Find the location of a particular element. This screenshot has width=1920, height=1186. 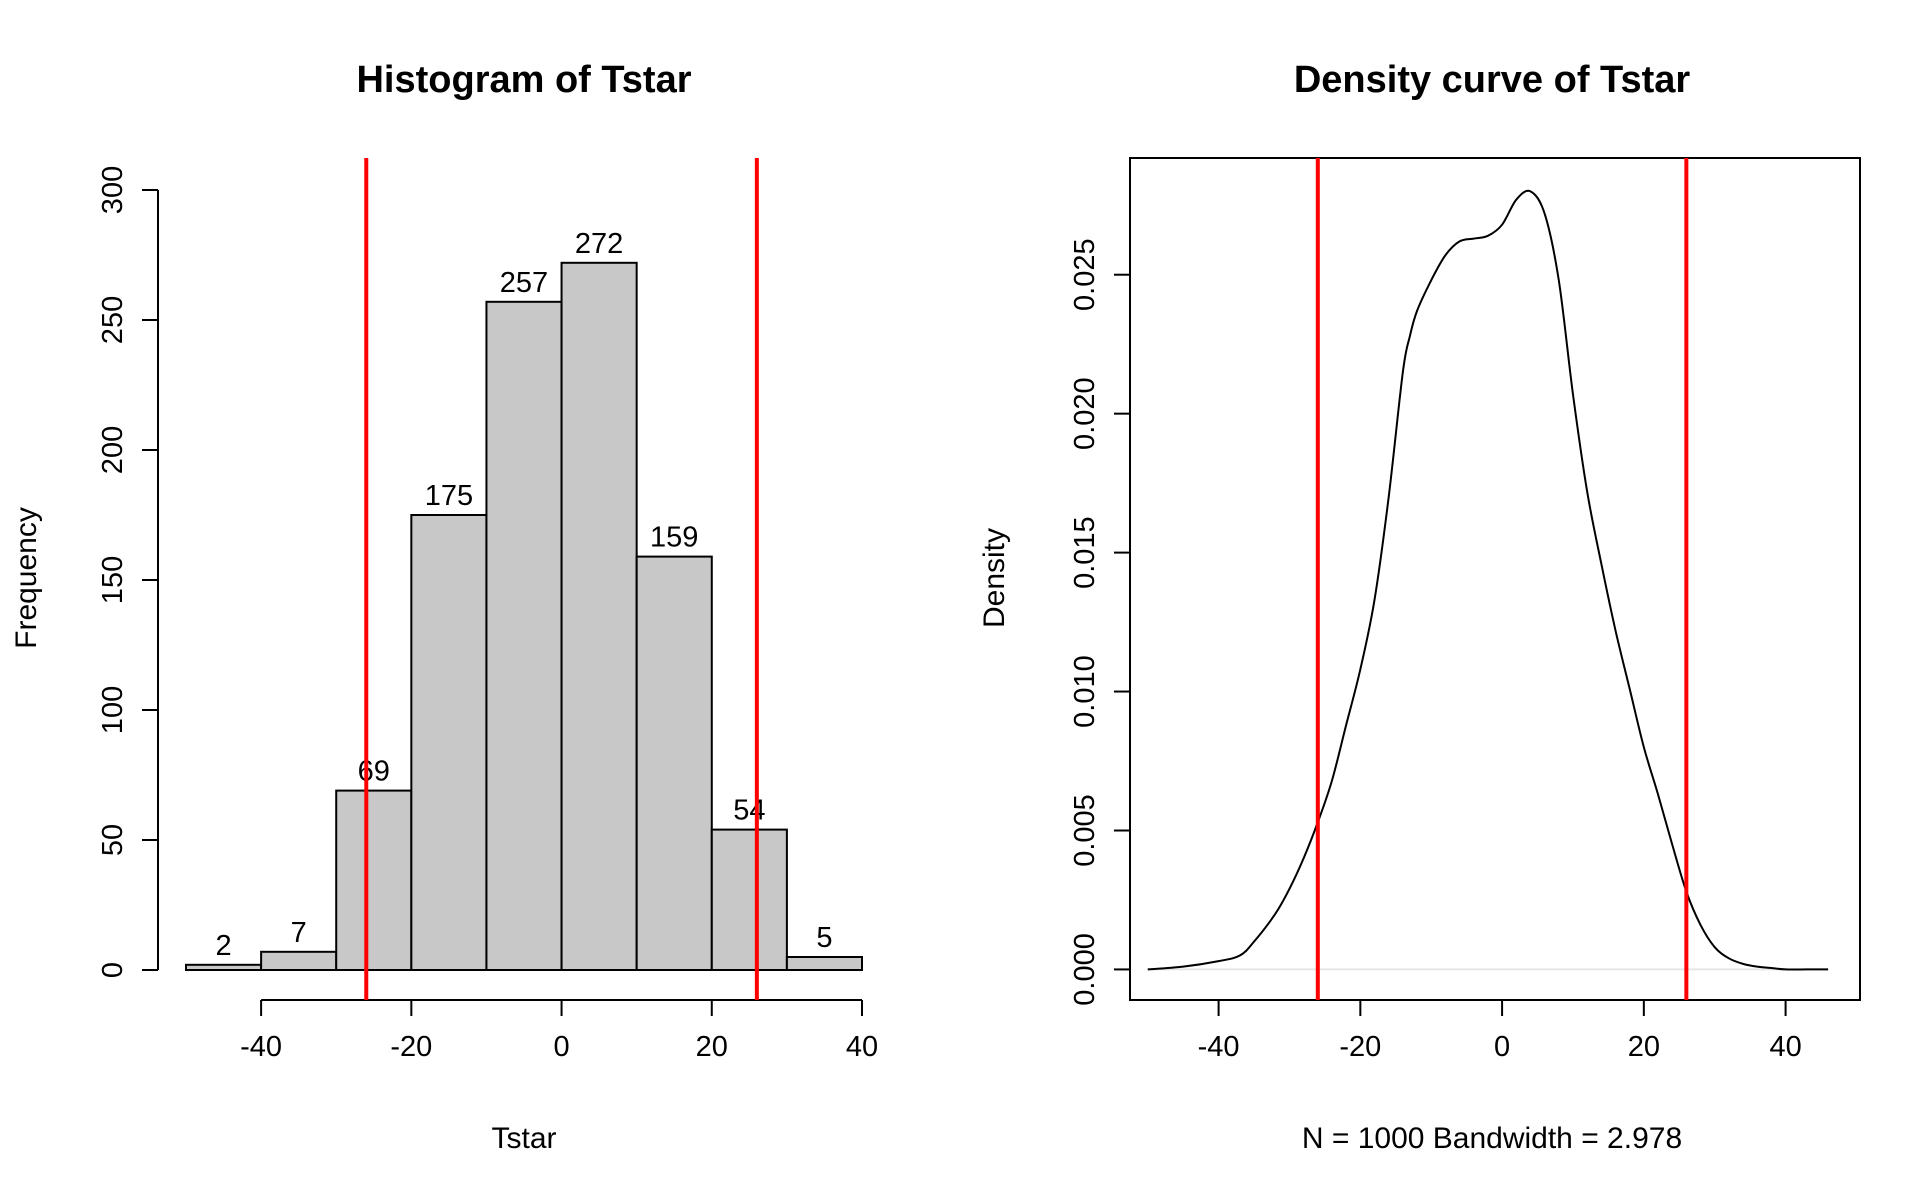

histogram-y-axis: 0 50 100 150 200 250 300 is located at coordinates (128, 572).